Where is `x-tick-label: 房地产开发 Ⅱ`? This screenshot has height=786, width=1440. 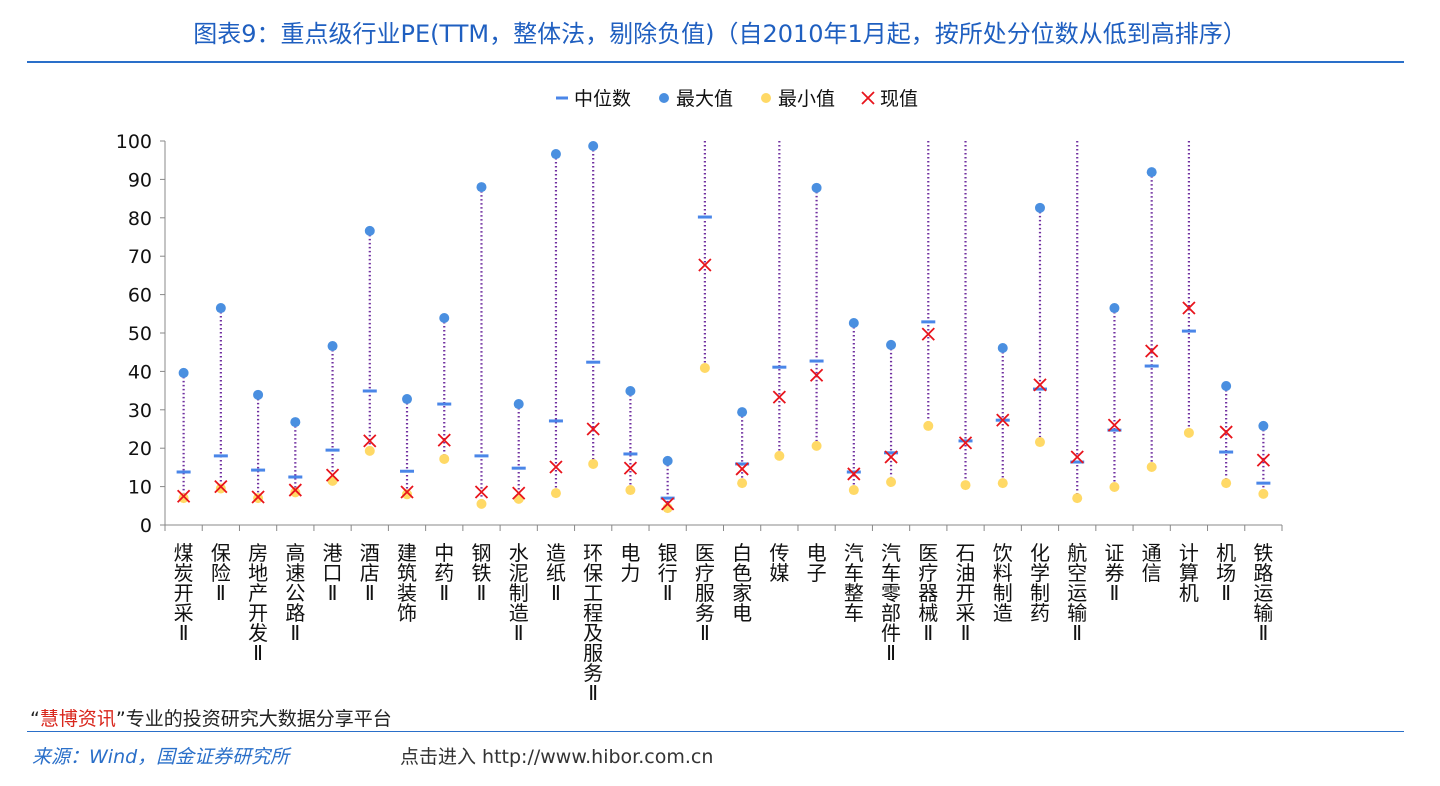 x-tick-label: 房地产开发 Ⅱ is located at coordinates (258, 603).